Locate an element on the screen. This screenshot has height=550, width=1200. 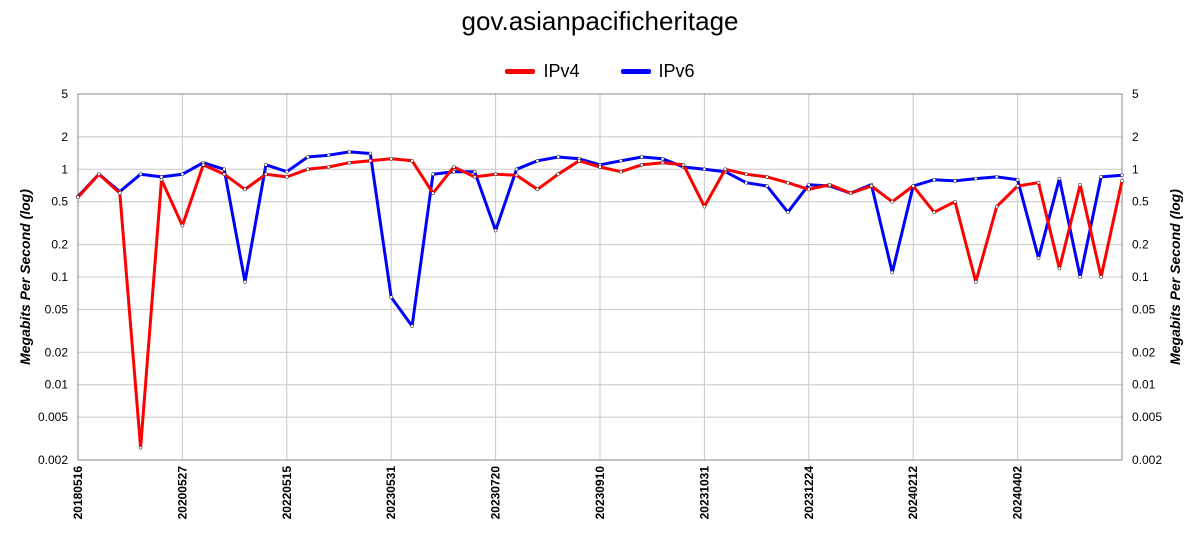
y-tick-label-left: 0.5 is located at coordinates (59, 202).